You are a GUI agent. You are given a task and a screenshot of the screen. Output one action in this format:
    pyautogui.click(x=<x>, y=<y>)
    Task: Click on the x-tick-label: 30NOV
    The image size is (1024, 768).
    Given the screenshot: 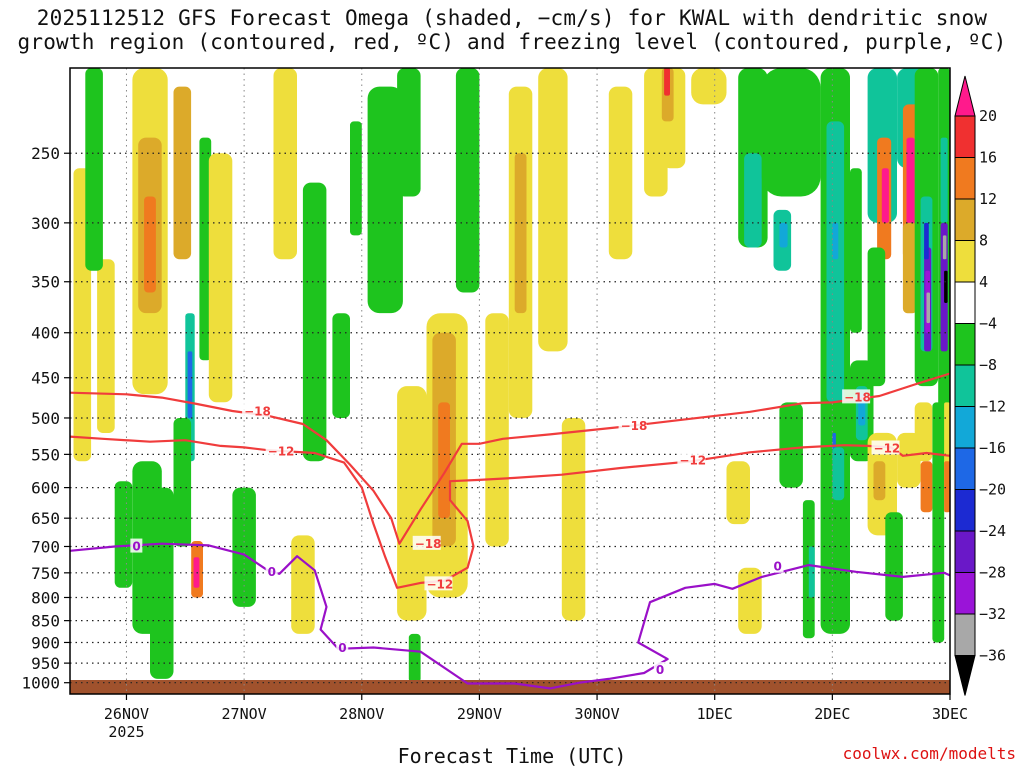 What is the action you would take?
    pyautogui.click(x=596, y=714)
    